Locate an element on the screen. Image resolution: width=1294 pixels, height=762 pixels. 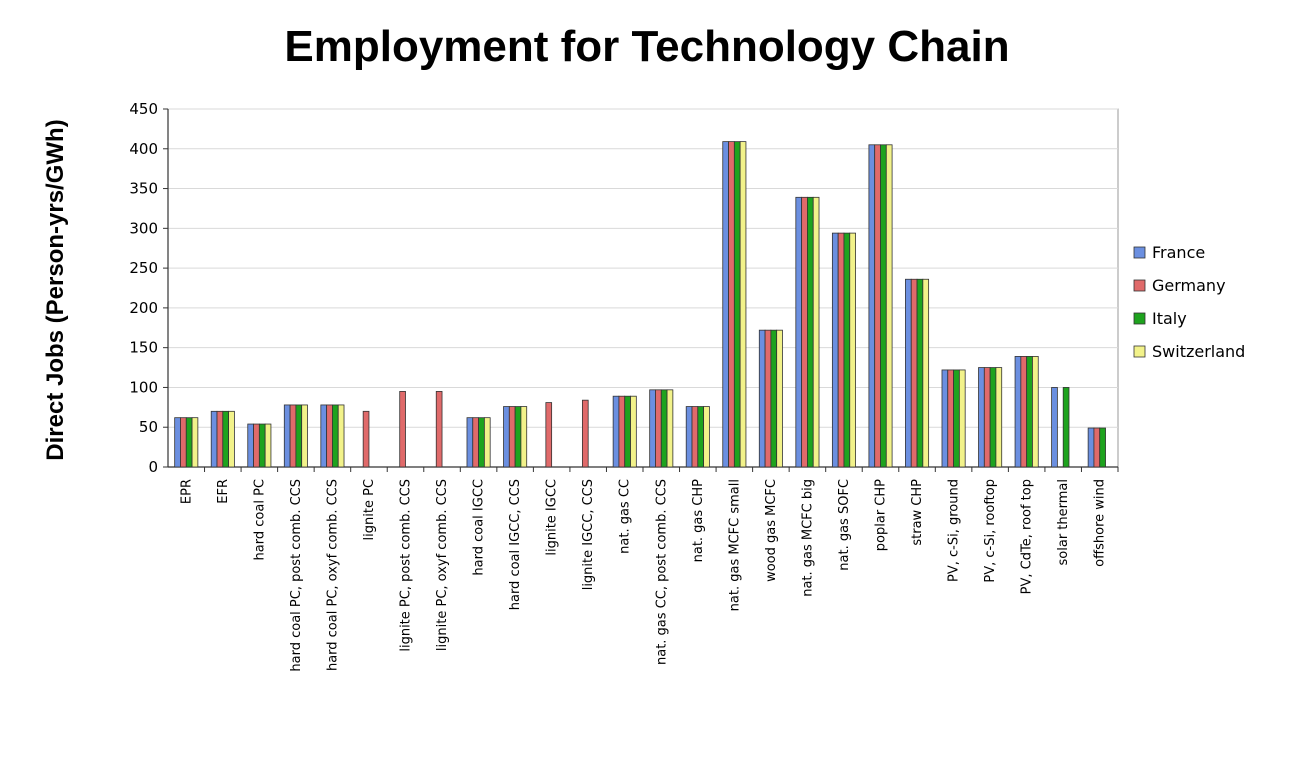
x-tick-label: lignite IGCC is located at coordinates (552, 517).